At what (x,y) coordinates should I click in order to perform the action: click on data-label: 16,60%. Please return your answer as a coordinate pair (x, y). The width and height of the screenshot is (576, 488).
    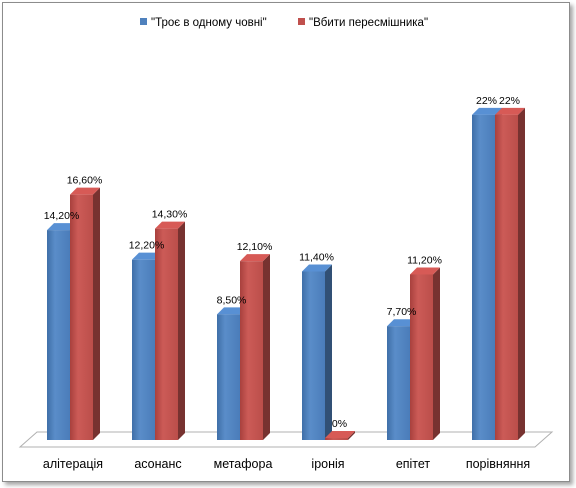
    Looking at the image, I should click on (85, 181).